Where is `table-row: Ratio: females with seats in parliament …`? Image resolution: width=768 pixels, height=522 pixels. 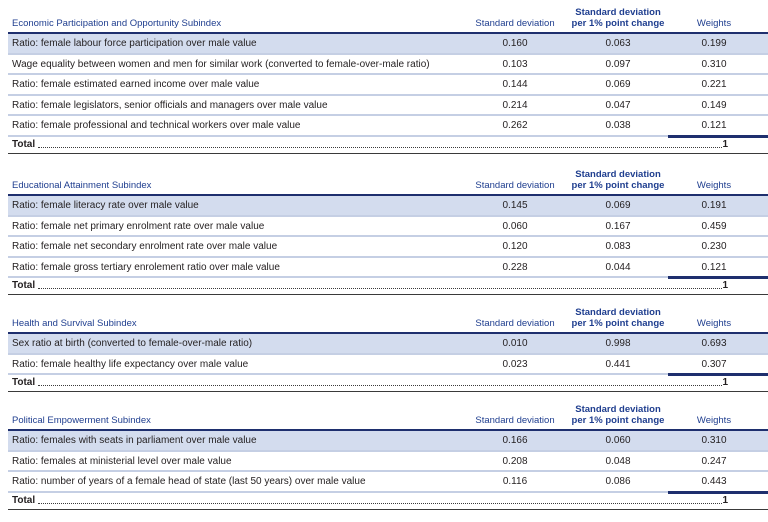 table-row: Ratio: females with seats in parliament … is located at coordinates (388, 441).